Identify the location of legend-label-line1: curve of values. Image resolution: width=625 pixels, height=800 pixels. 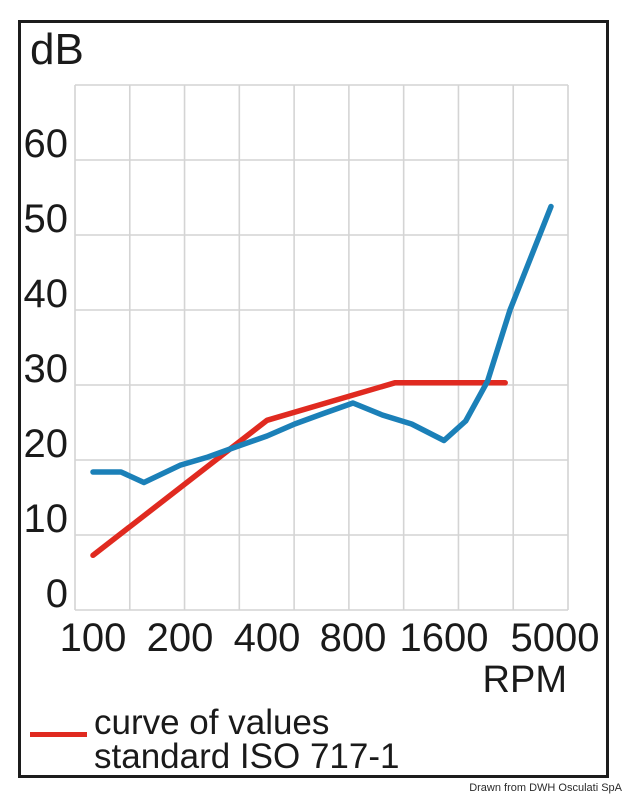
(212, 722).